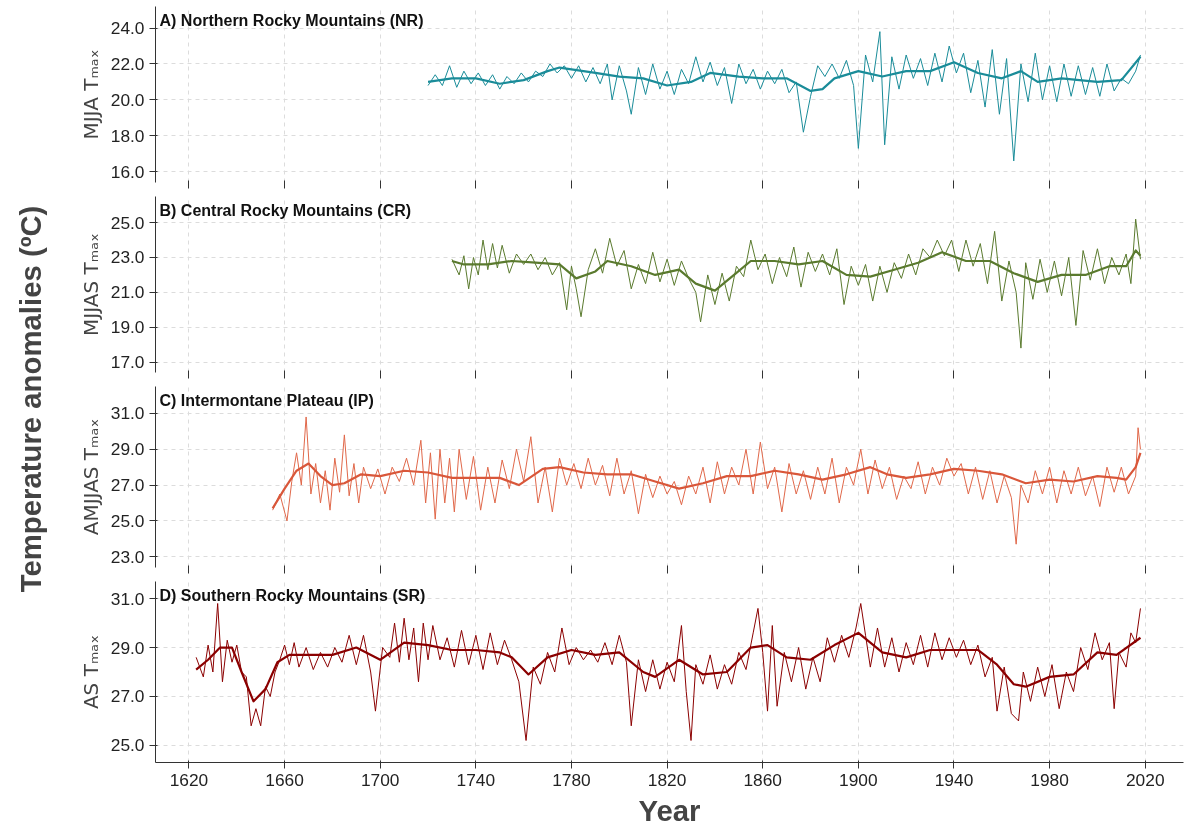 The height and width of the screenshot is (837, 1195). What do you see at coordinates (669, 810) in the screenshot?
I see `x-axis-title: Year` at bounding box center [669, 810].